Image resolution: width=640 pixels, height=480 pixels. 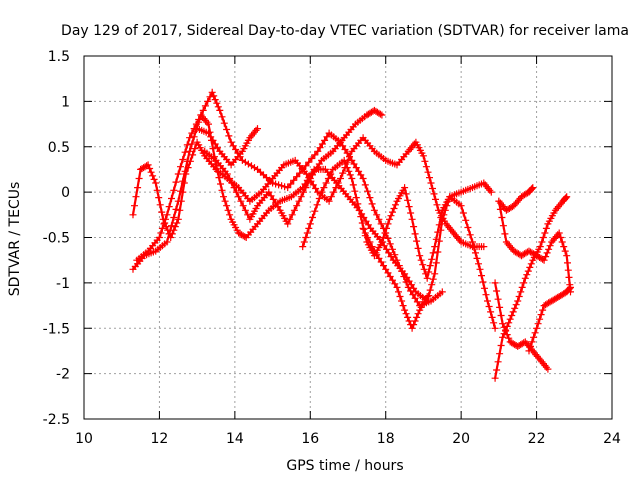 I want to click on y-tick-label: -2, so click(x=63, y=375).